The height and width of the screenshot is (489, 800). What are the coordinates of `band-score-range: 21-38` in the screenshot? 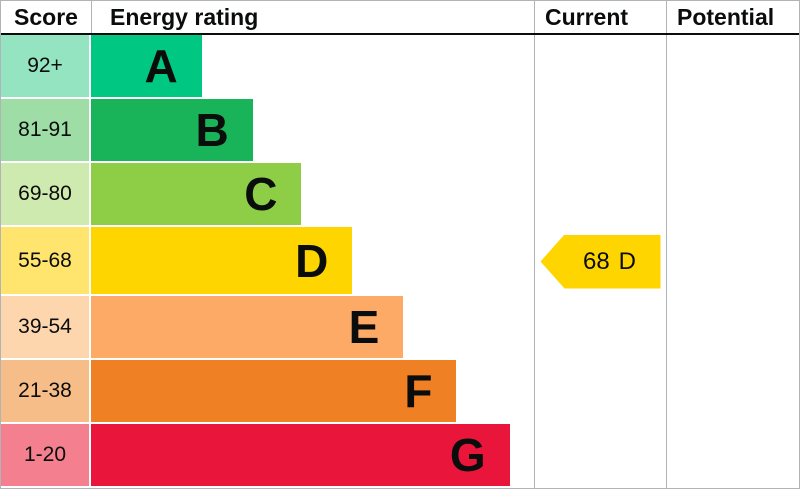 It's located at (46, 392).